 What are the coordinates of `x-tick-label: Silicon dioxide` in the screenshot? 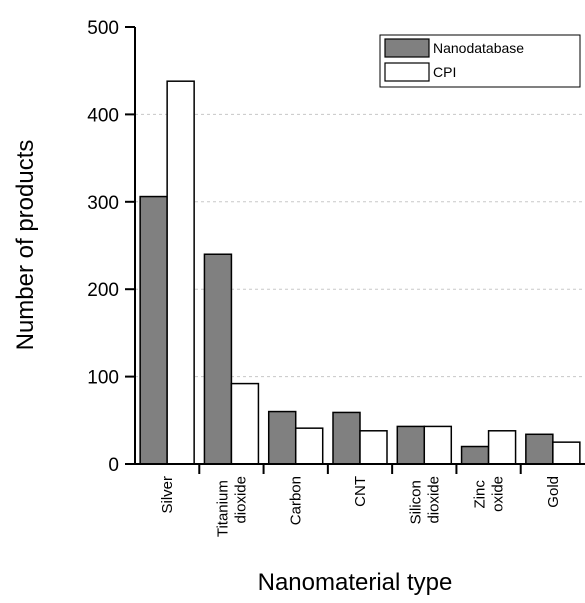 It's located at (424, 500).